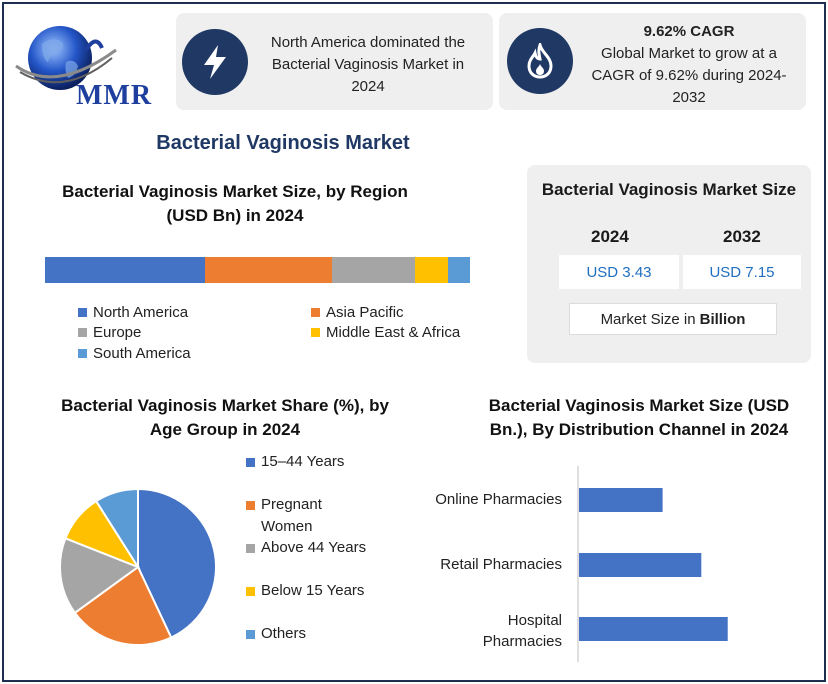 The image size is (828, 684). I want to click on flame-icon, so click(540, 61).